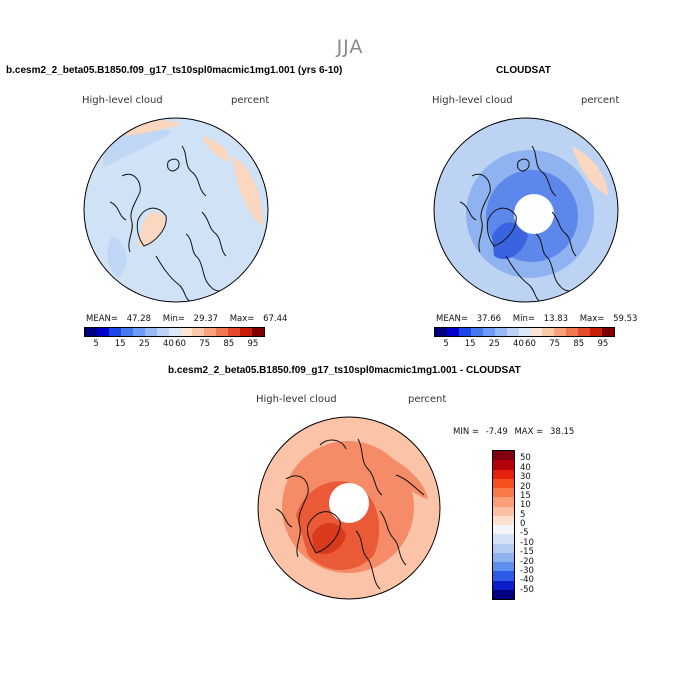 The image size is (700, 700). Describe the element at coordinates (229, 344) in the screenshot. I see `model-colorbar-tick-label: 85` at that location.